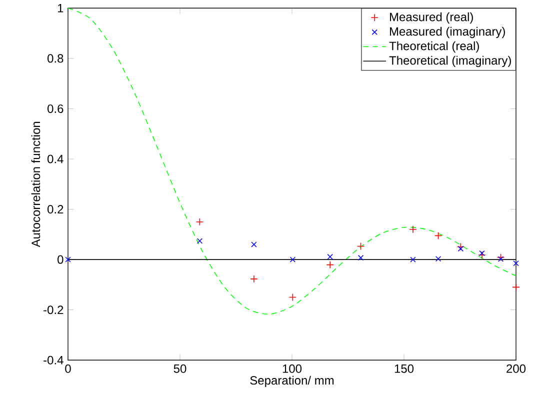 The width and height of the screenshot is (539, 405). What do you see at coordinates (54, 310) in the screenshot?
I see `y-tick-label: -0.2` at bounding box center [54, 310].